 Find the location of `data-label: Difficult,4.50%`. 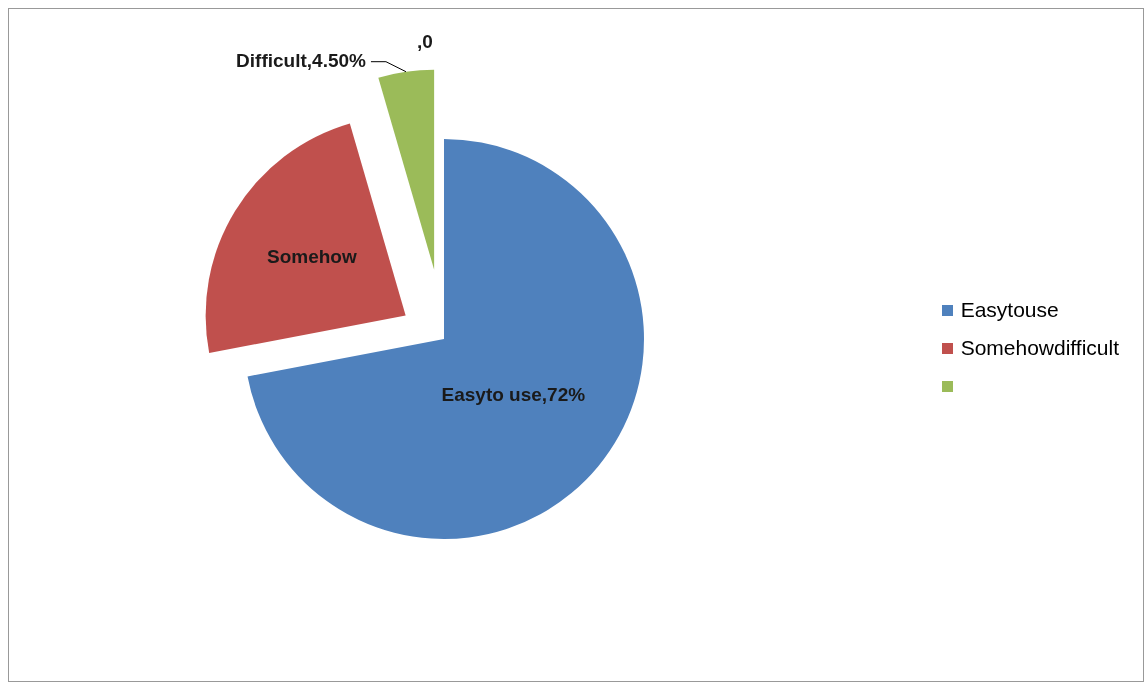

data-label: Difficult,4.50% is located at coordinates (301, 60).